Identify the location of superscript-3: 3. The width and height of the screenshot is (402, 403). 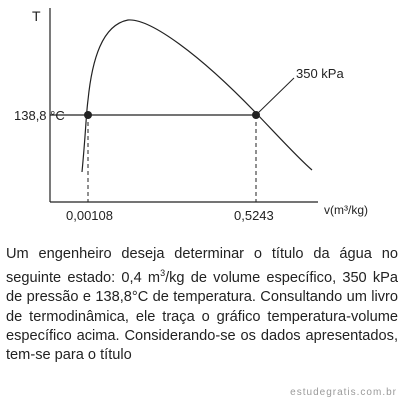
(163, 273).